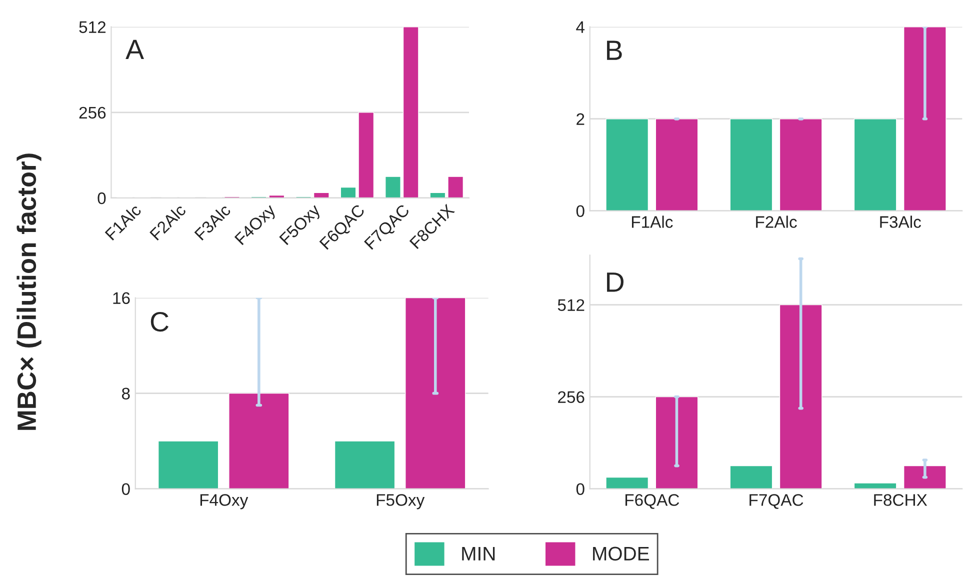  I want to click on x-tick-label: F8CHX, so click(901, 500).